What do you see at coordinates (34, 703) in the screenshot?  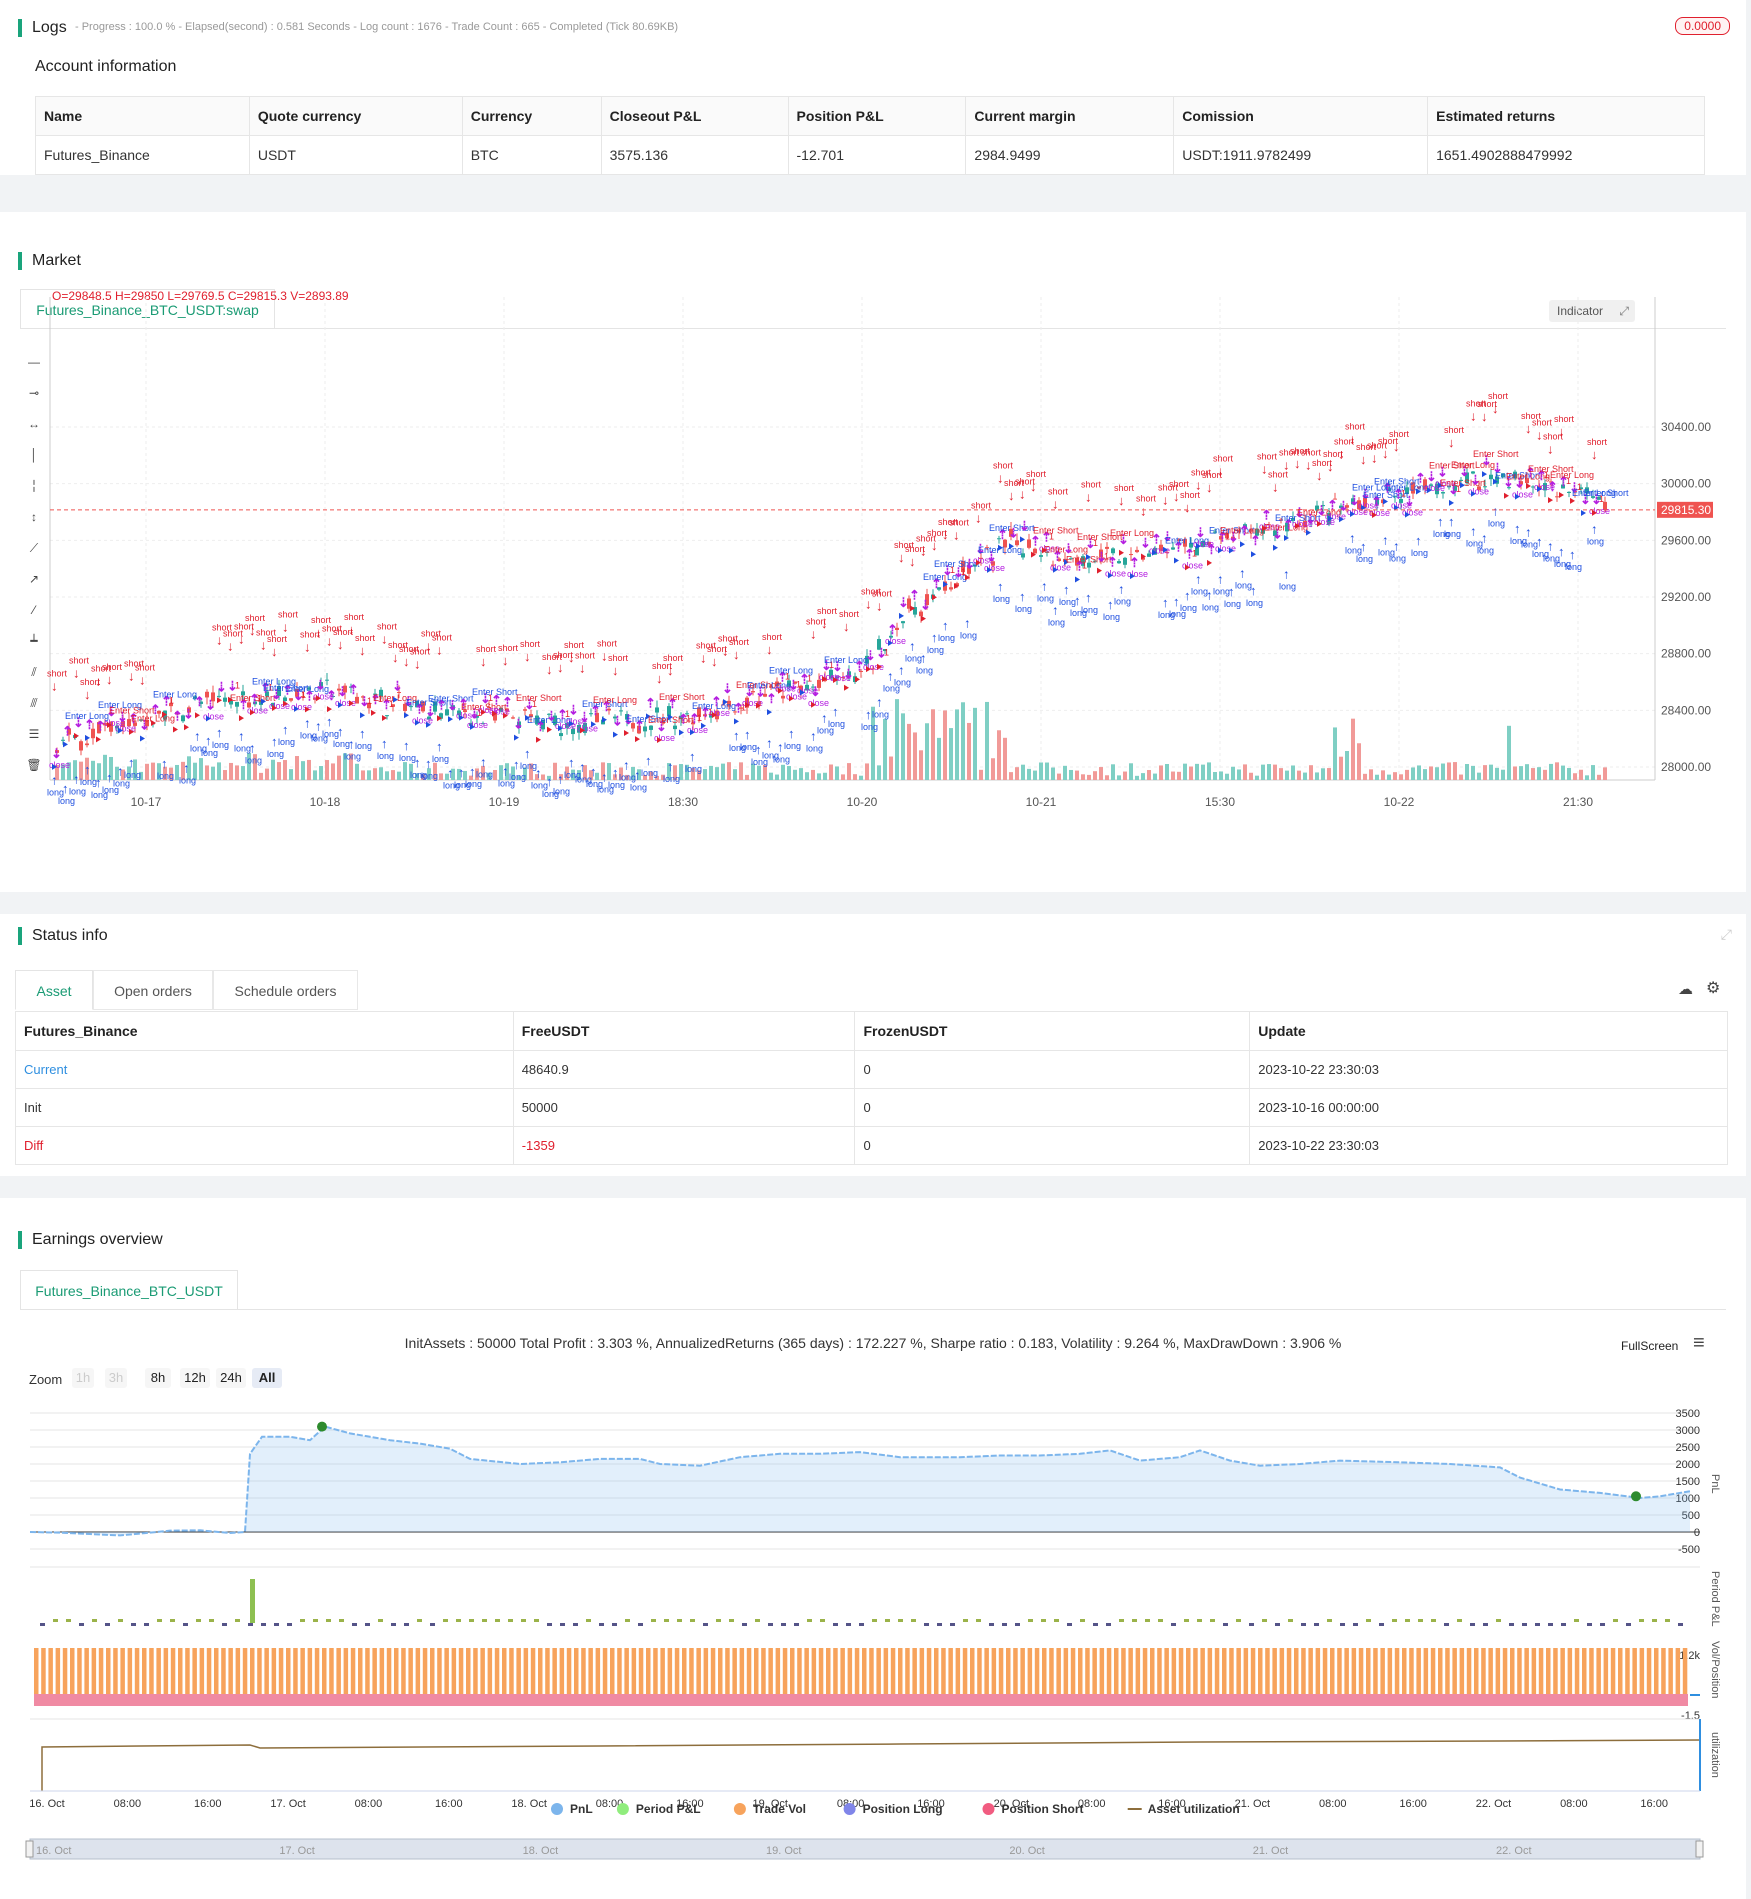 I see `fib-channel-icon: ⫻` at bounding box center [34, 703].